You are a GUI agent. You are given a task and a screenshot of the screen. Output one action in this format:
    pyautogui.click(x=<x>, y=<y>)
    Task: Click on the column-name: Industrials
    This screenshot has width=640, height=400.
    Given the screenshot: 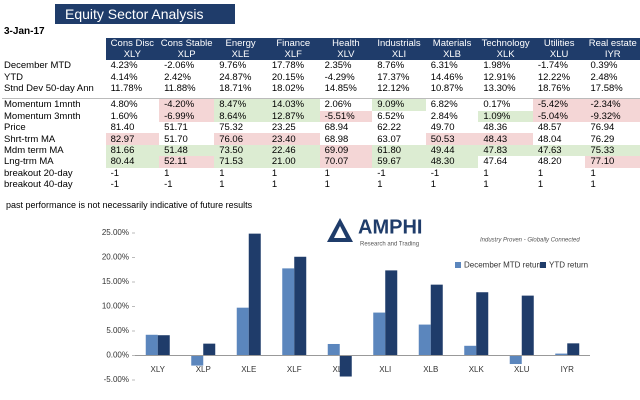 What is the action you would take?
    pyautogui.click(x=399, y=43)
    